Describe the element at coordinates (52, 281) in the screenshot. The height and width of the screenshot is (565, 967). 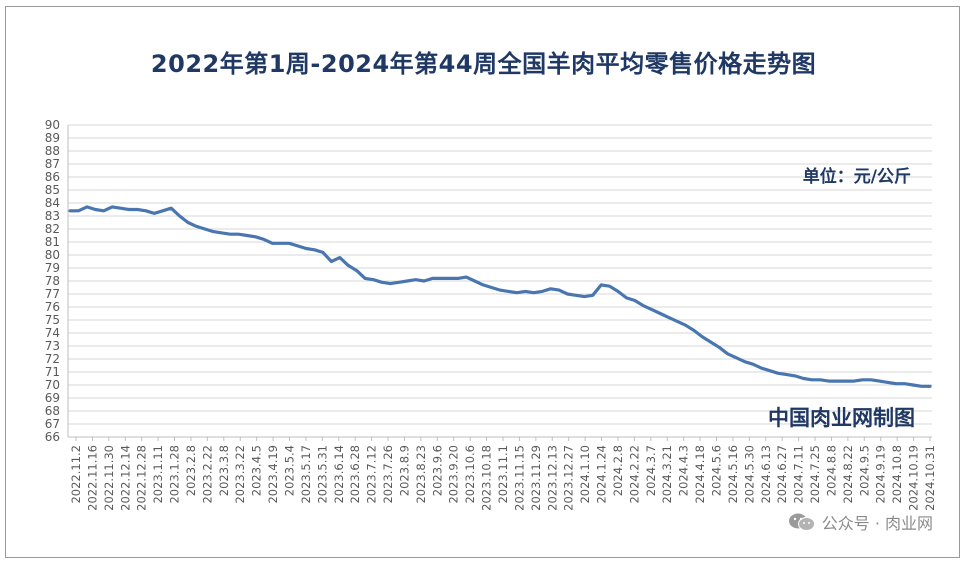
I see `y-tick-label: 78` at that location.